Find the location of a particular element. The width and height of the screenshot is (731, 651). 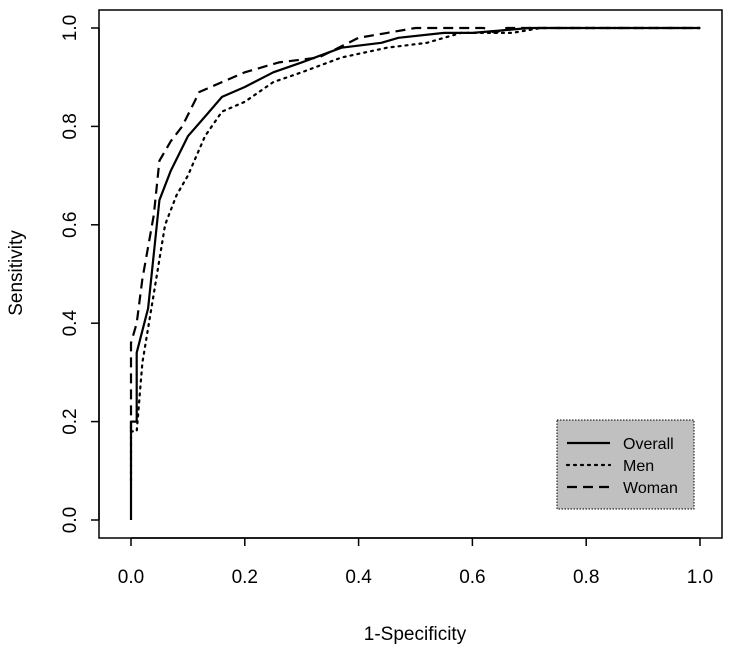

y-tick-label: 1.0 is located at coordinates (70, 28).